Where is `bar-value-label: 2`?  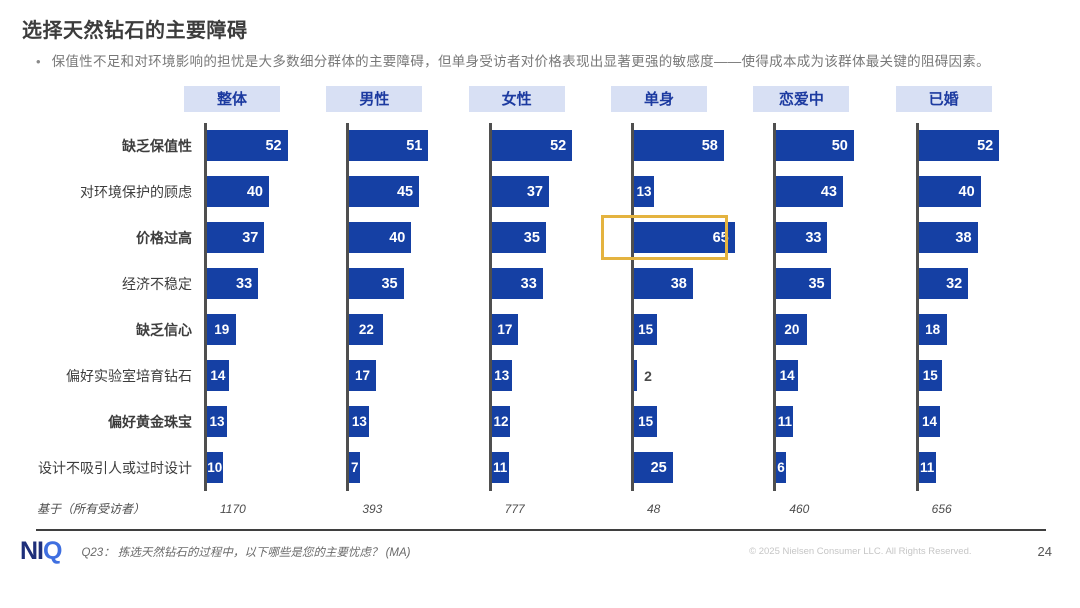
bar-value-label: 2 is located at coordinates (648, 375).